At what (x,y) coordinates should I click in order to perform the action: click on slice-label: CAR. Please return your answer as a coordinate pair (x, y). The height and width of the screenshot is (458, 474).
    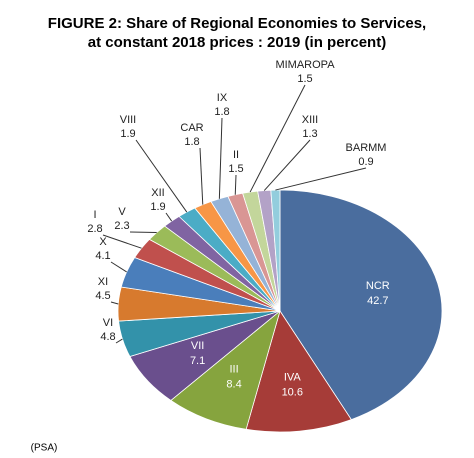
    Looking at the image, I should click on (191, 128).